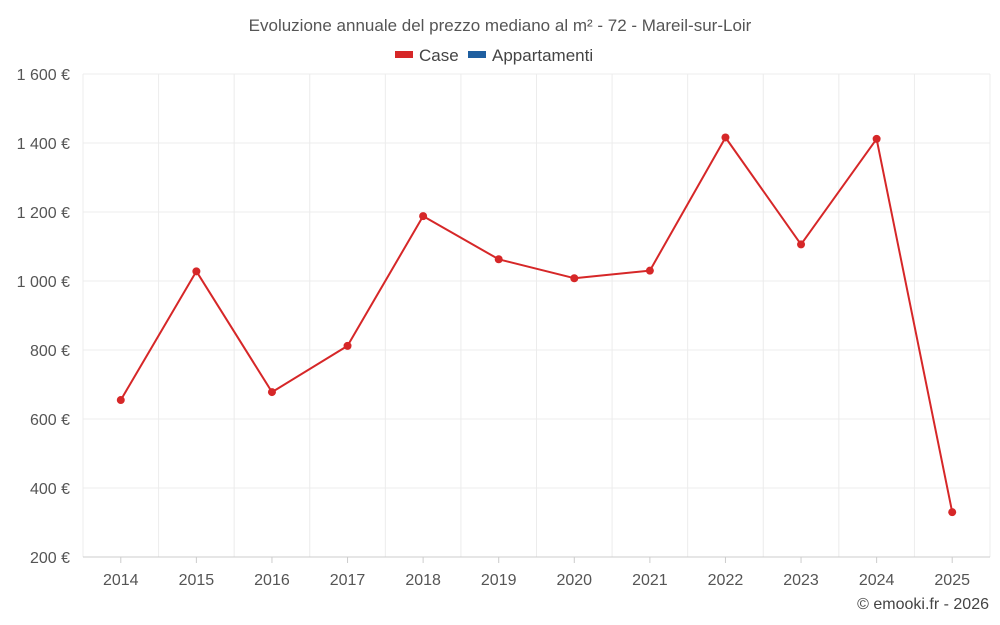  I want to click on x-tick-label: 2023, so click(801, 580).